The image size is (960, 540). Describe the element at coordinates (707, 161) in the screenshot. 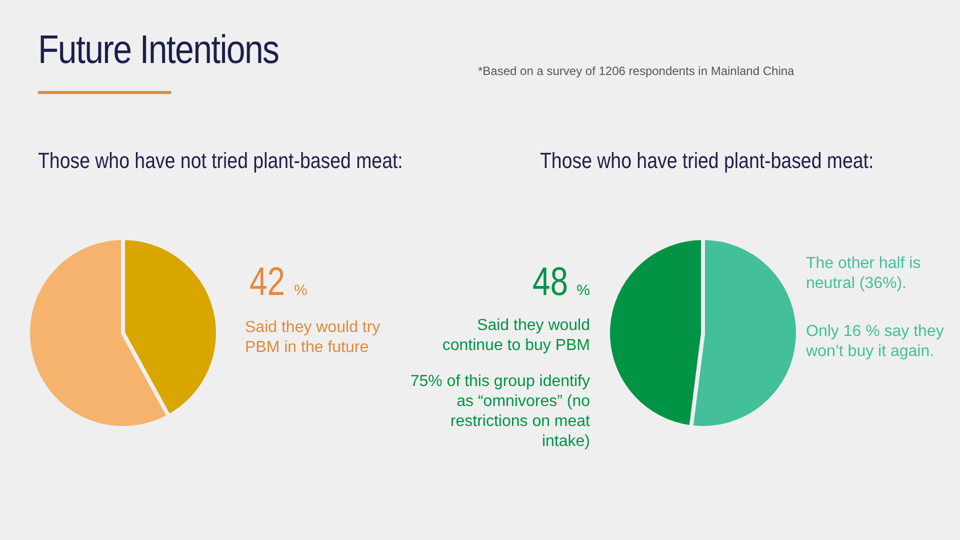

I see `chart-subtitle: Those who have tried plant-based meat:` at that location.